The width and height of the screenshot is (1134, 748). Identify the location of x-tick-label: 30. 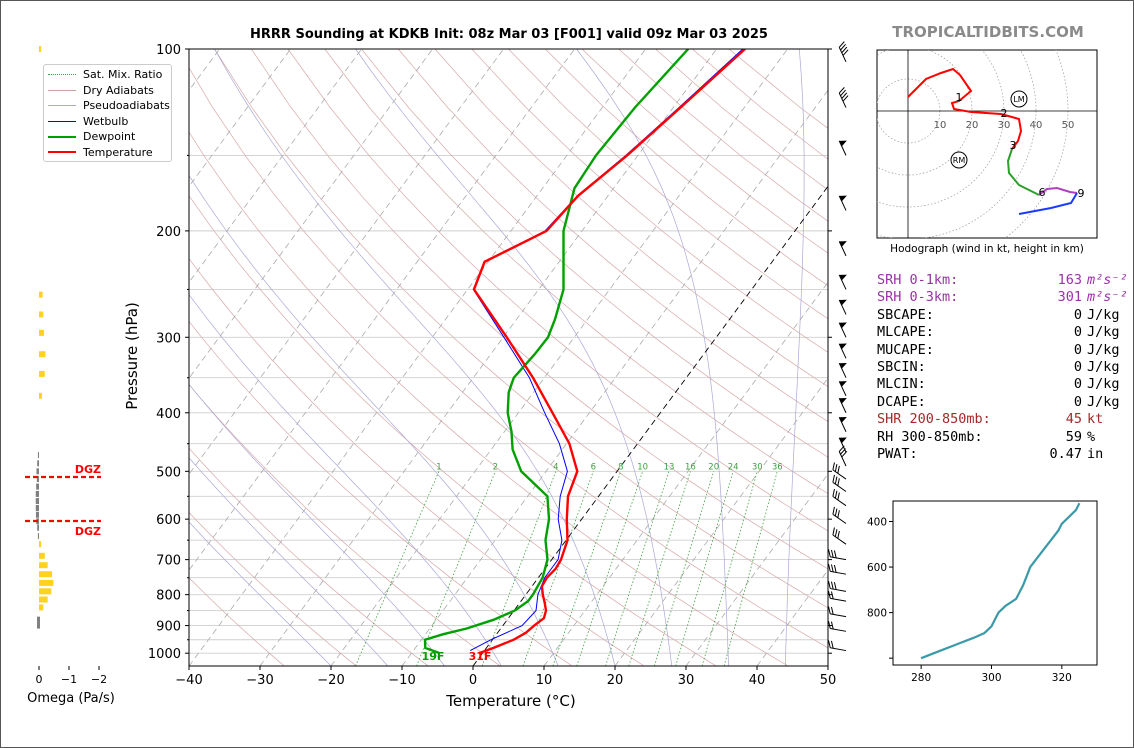
(686, 680).